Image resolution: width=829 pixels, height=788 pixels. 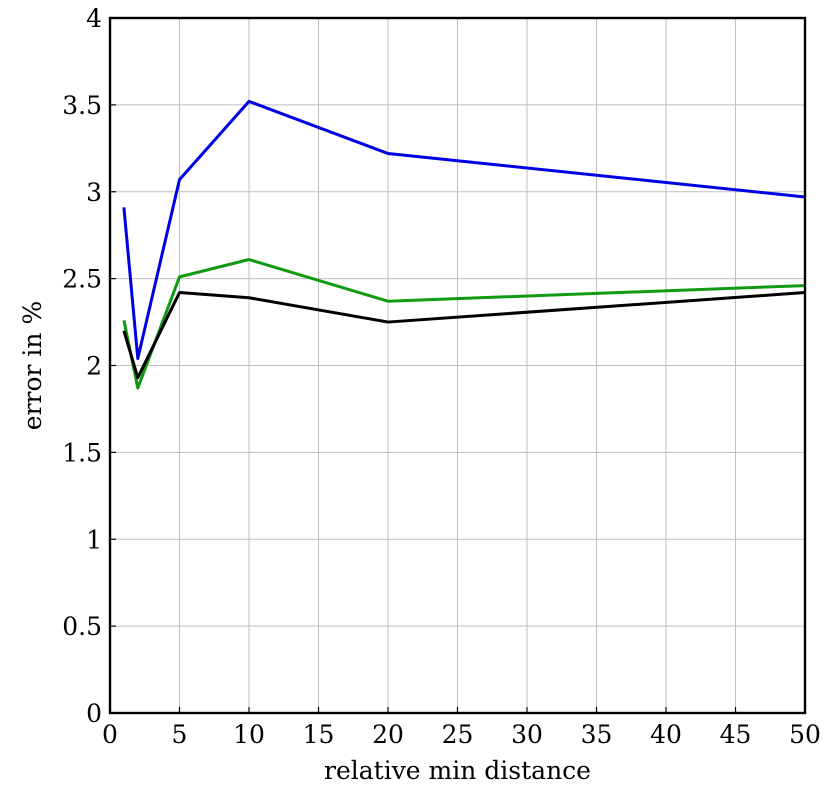 What do you see at coordinates (527, 734) in the screenshot?
I see `x-tick-label: 30` at bounding box center [527, 734].